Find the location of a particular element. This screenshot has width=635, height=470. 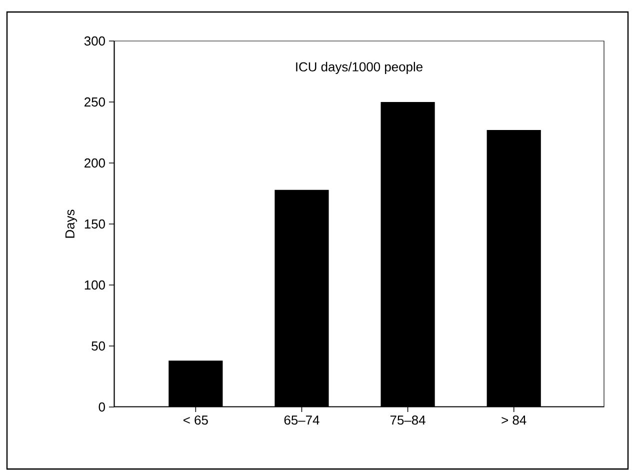

x-tick-label: > 84 is located at coordinates (514, 420).